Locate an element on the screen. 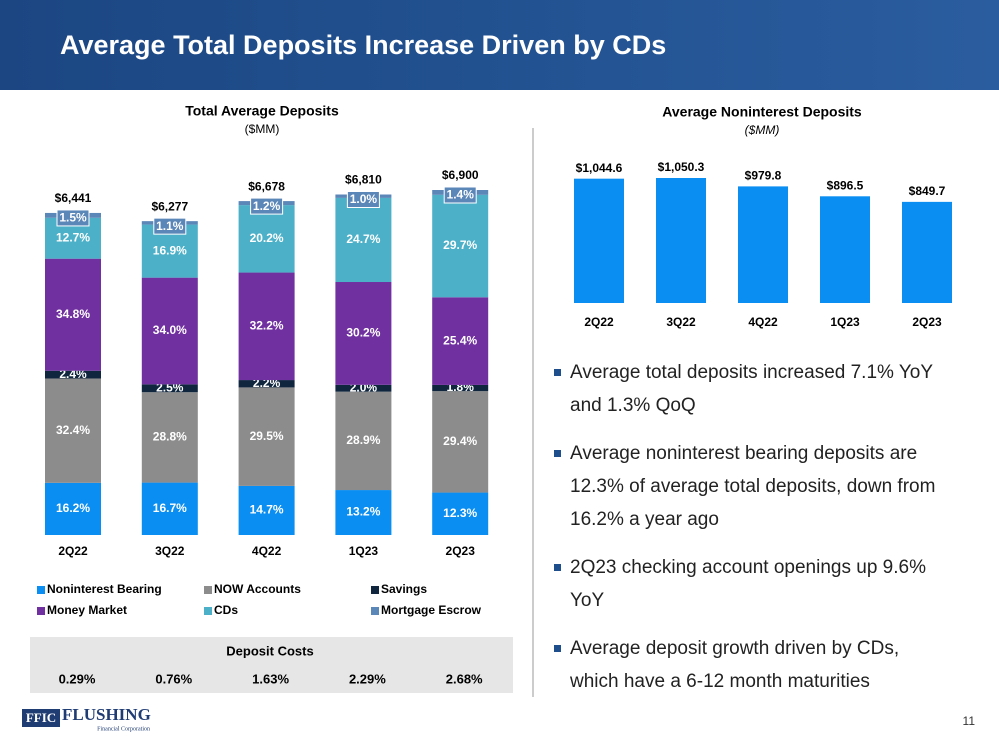 The width and height of the screenshot is (999, 750). legend-label: Mortgage Escrow is located at coordinates (431, 610).